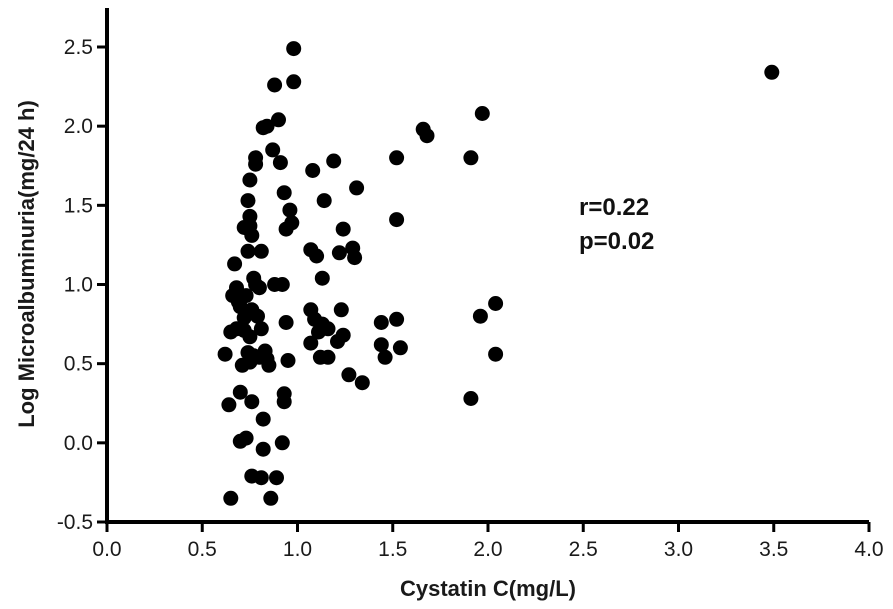 The image size is (893, 609). Describe the element at coordinates (392, 549) in the screenshot. I see `x-tick-label: 1.5` at that location.